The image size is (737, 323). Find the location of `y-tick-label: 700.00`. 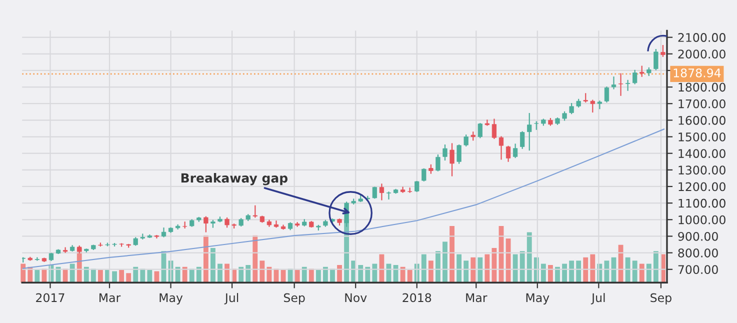

y-tick-label: 700.00 is located at coordinates (698, 269).